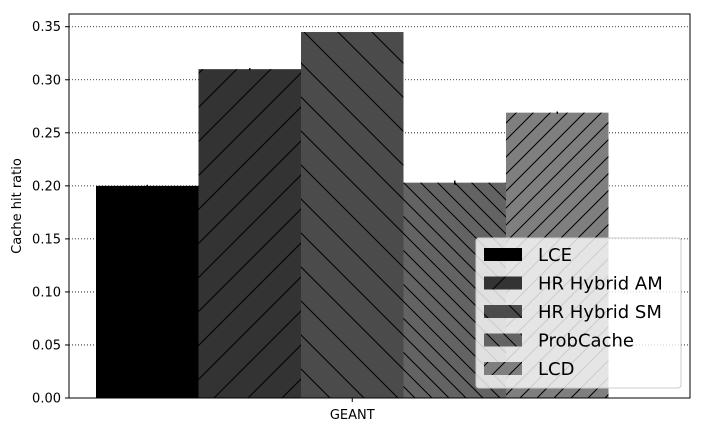 The image size is (703, 432). What do you see at coordinates (46, 292) in the screenshot?
I see `y-tick-label: 0.10` at bounding box center [46, 292].